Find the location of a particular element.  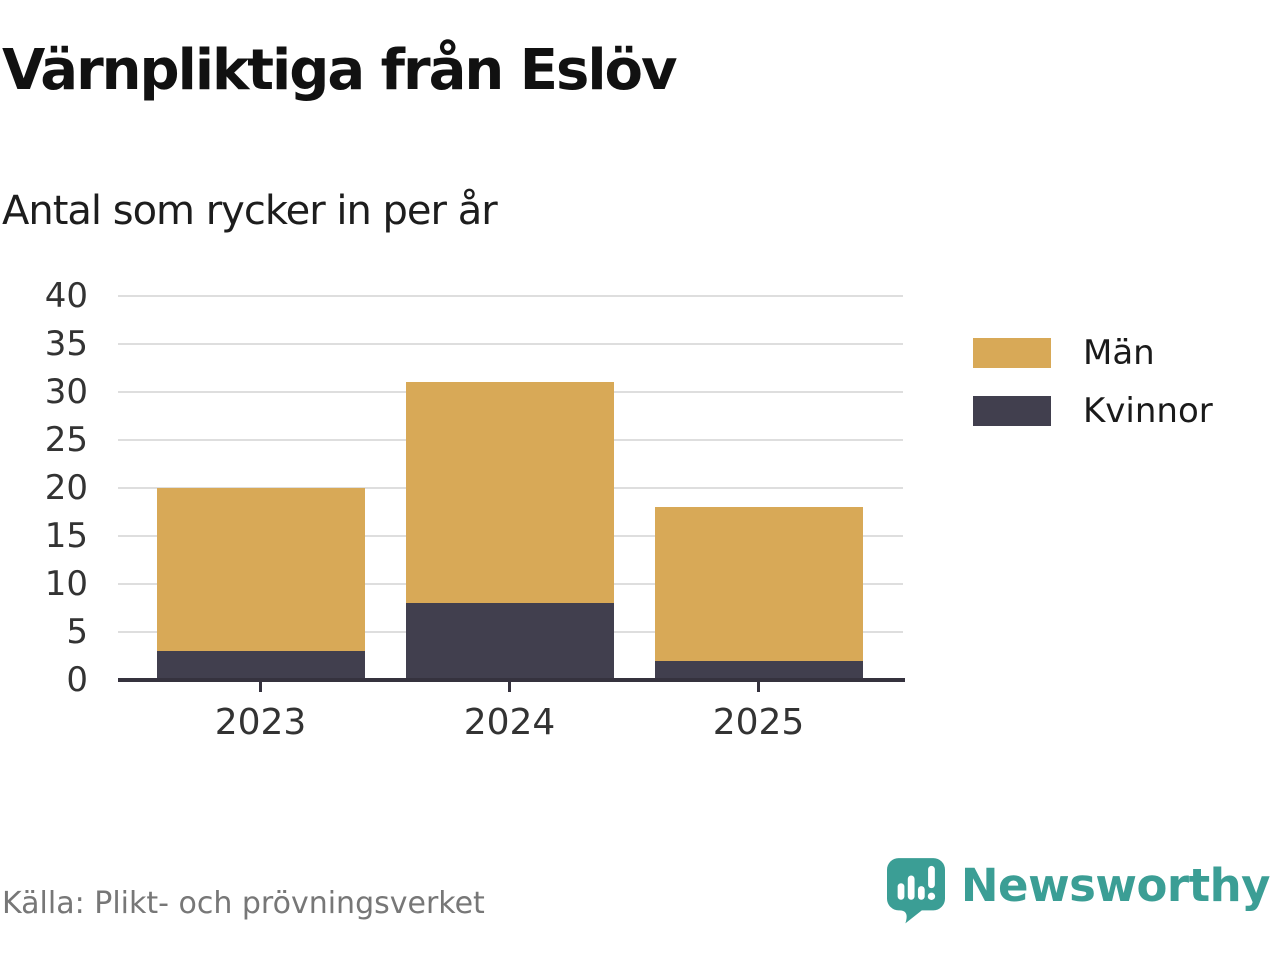

x-tick-label-2023: 2023 is located at coordinates (260, 722).